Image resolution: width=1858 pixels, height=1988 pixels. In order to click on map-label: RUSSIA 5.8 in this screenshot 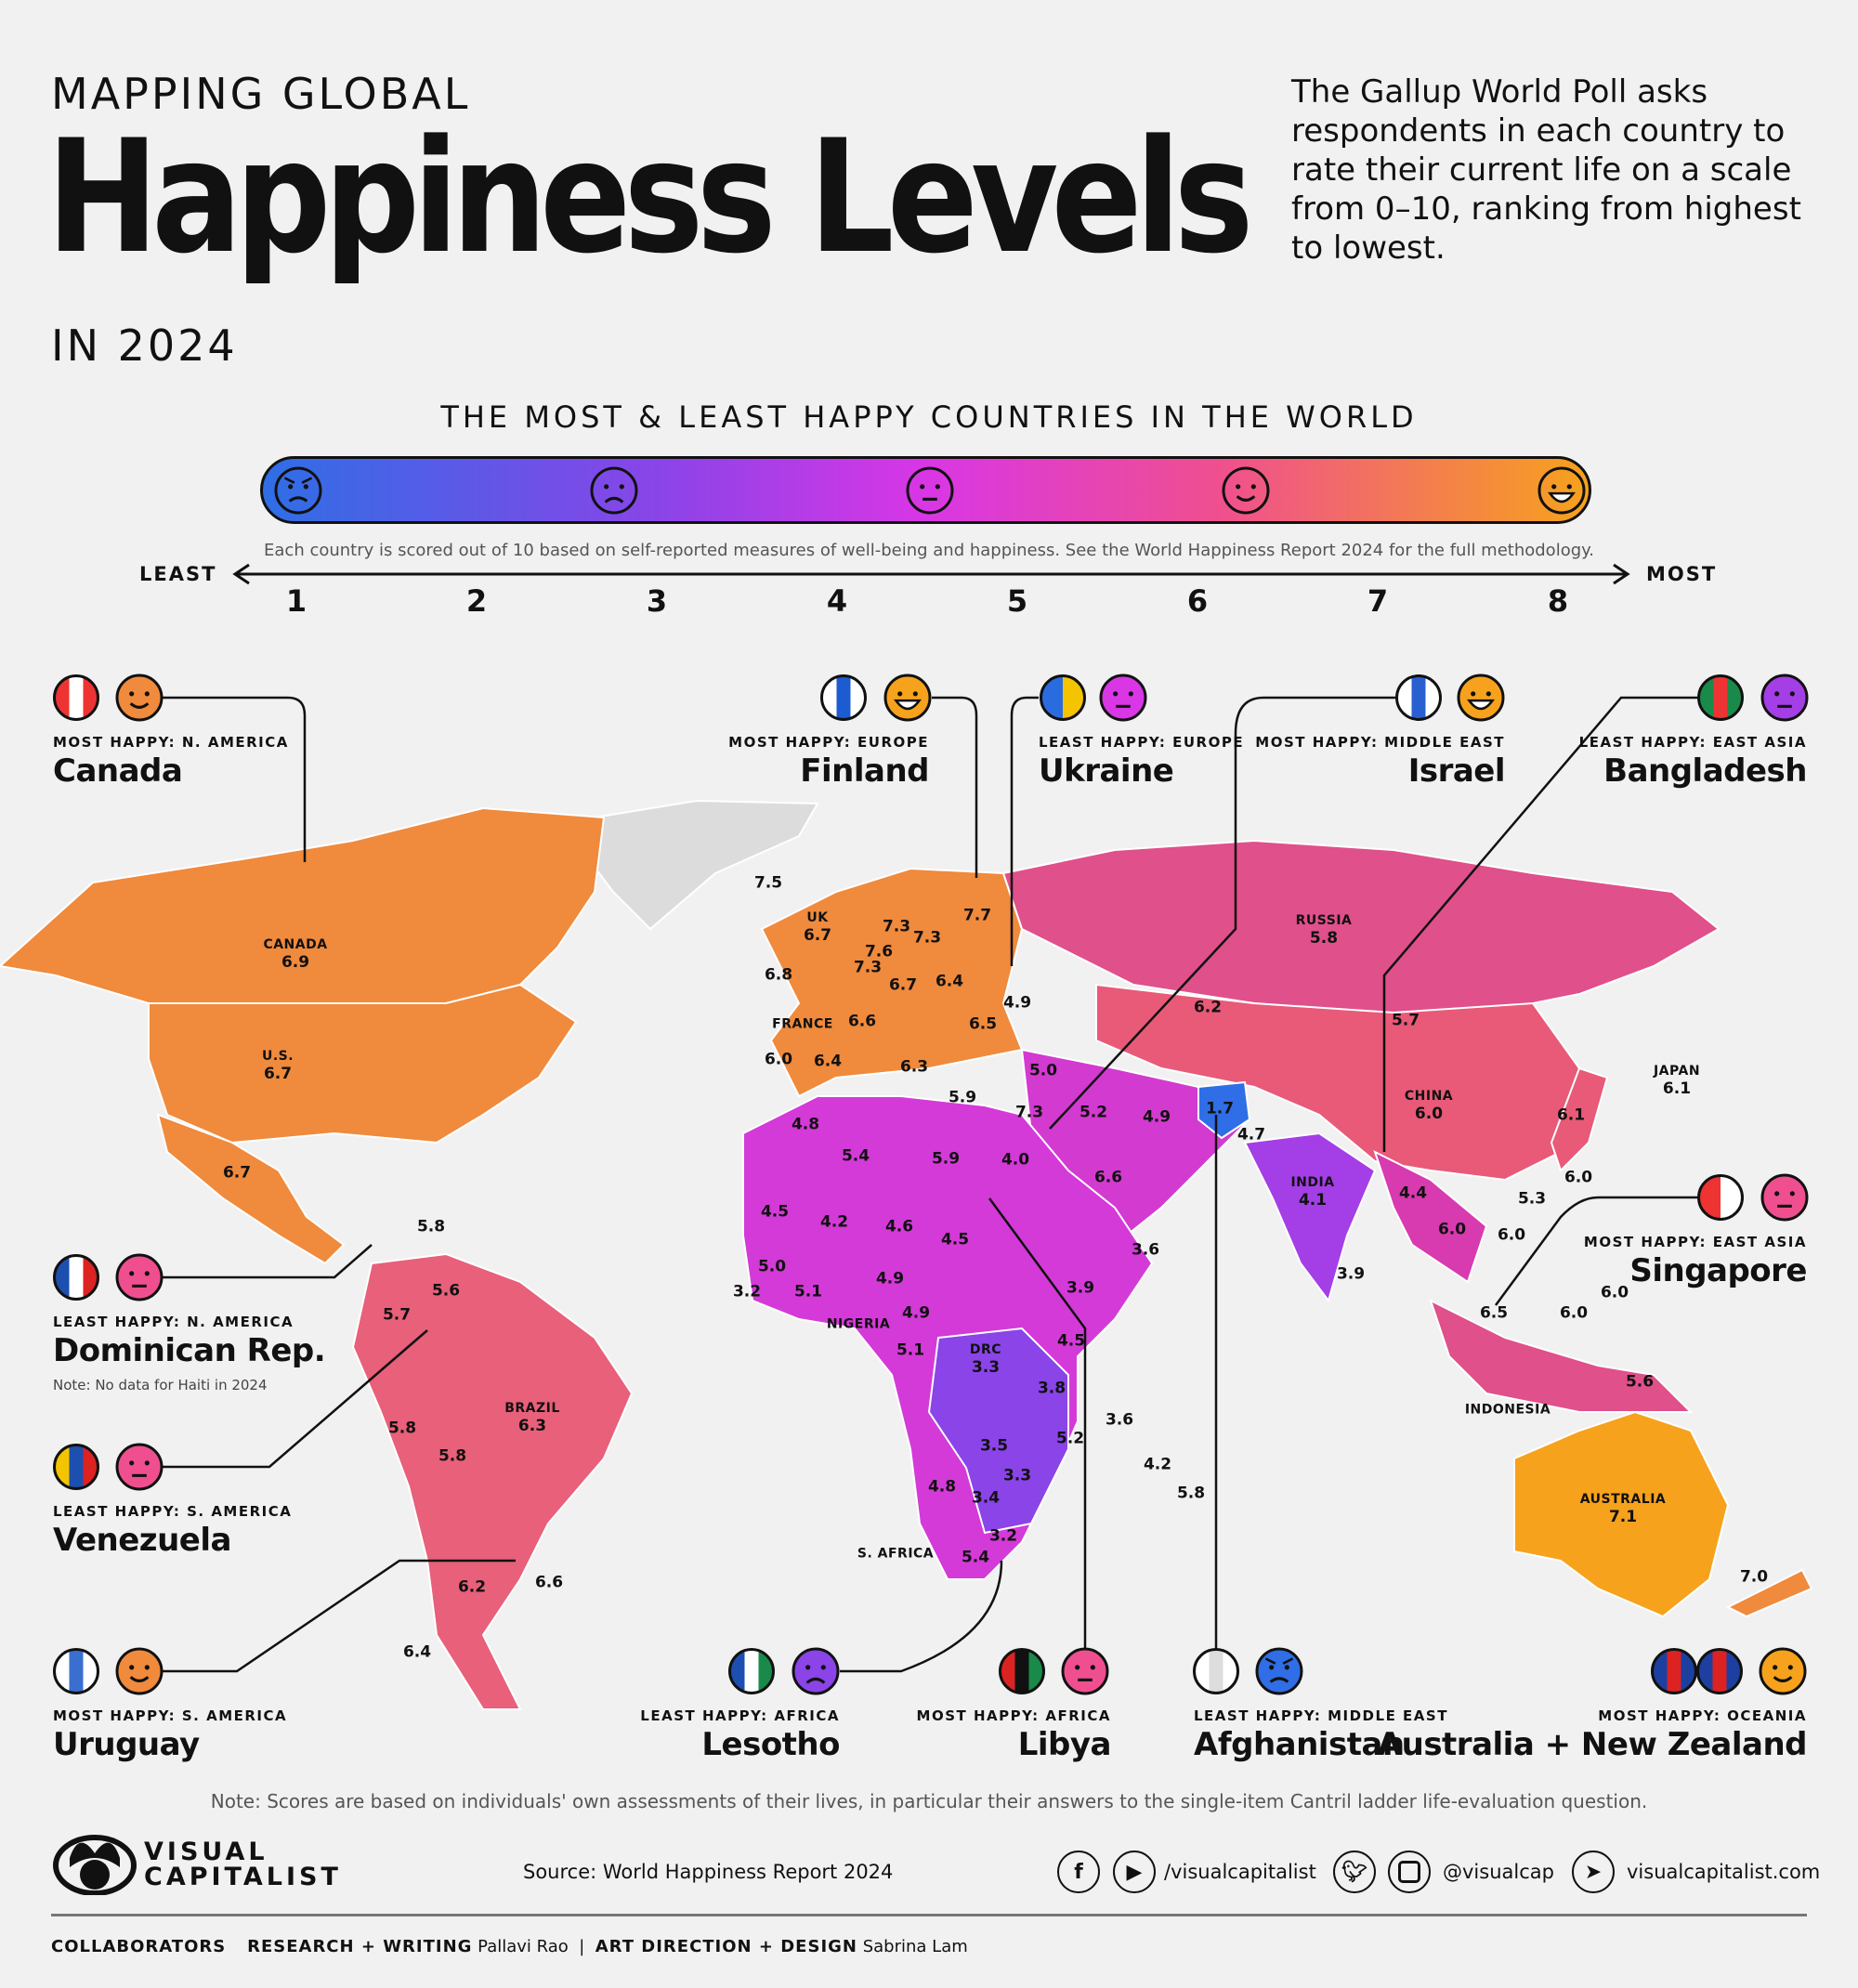, I will do `click(1324, 930)`.